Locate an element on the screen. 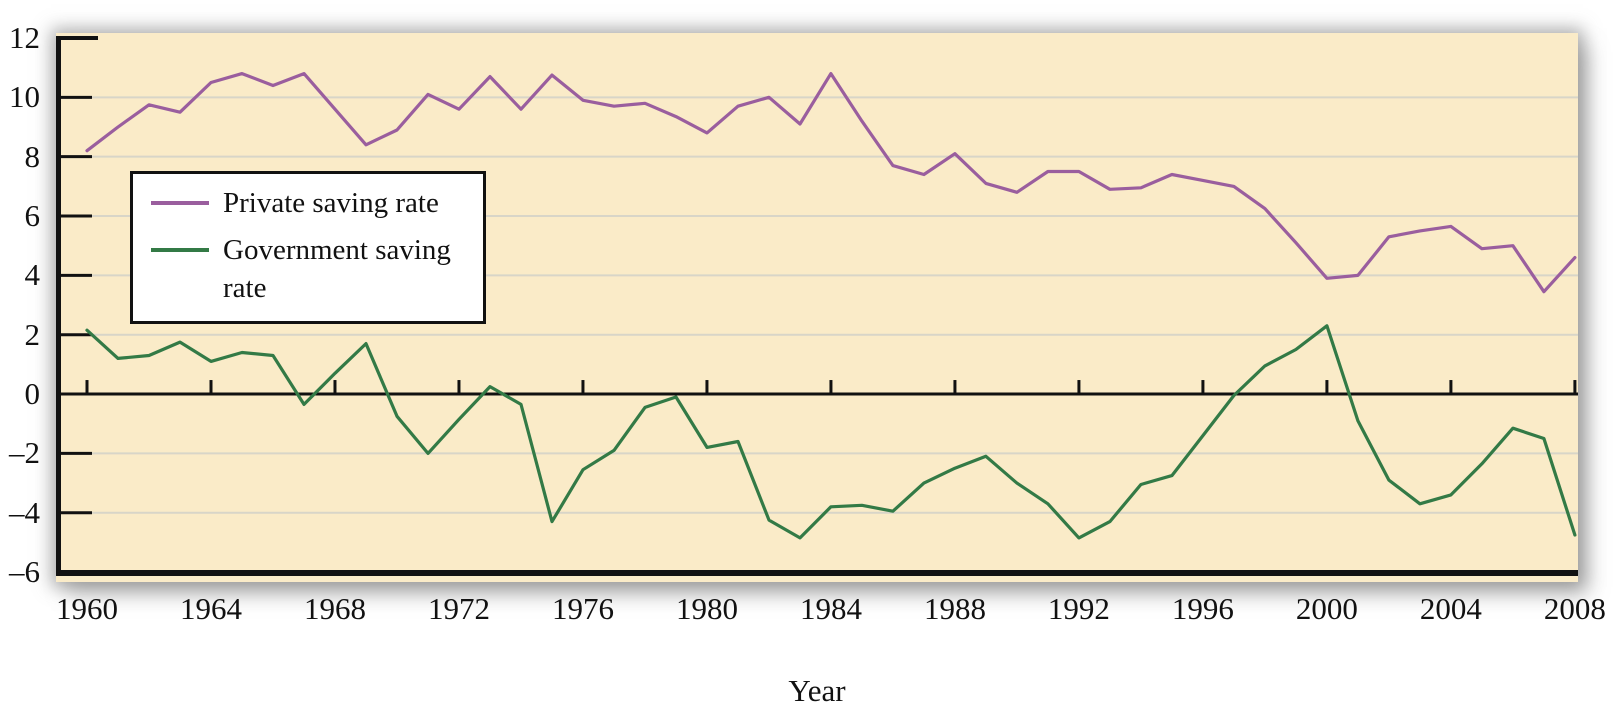 This screenshot has width=1614, height=718. legend-label-private: Private saving rate is located at coordinates (331, 203).